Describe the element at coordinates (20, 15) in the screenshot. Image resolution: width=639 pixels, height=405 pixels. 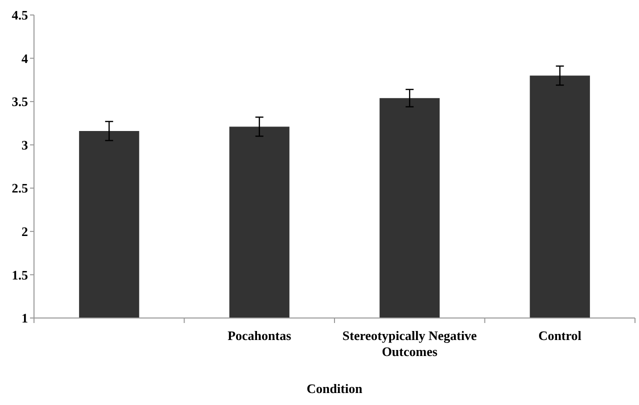
I see `y-tick-label: 4.5` at that location.